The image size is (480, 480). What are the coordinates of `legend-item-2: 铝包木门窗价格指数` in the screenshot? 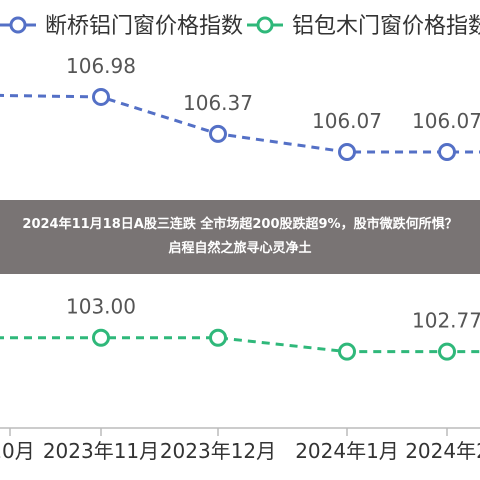 It's located at (363, 26).